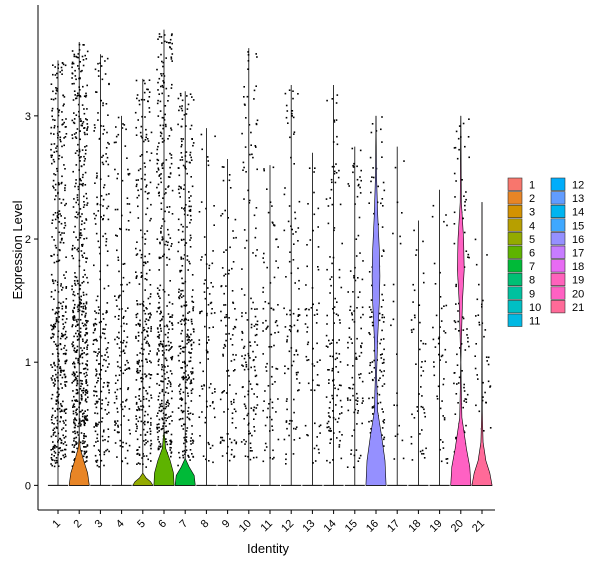 The image size is (600, 568). What do you see at coordinates (308, 526) in the screenshot?
I see `x-tick-label: 13` at bounding box center [308, 526].